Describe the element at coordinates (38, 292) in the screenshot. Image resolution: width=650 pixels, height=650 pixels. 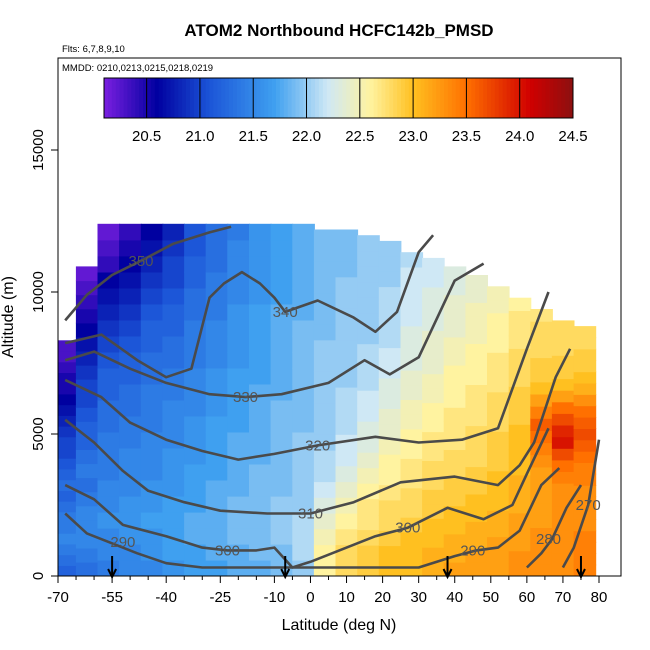
I see `y-tick-label: 10000` at that location.